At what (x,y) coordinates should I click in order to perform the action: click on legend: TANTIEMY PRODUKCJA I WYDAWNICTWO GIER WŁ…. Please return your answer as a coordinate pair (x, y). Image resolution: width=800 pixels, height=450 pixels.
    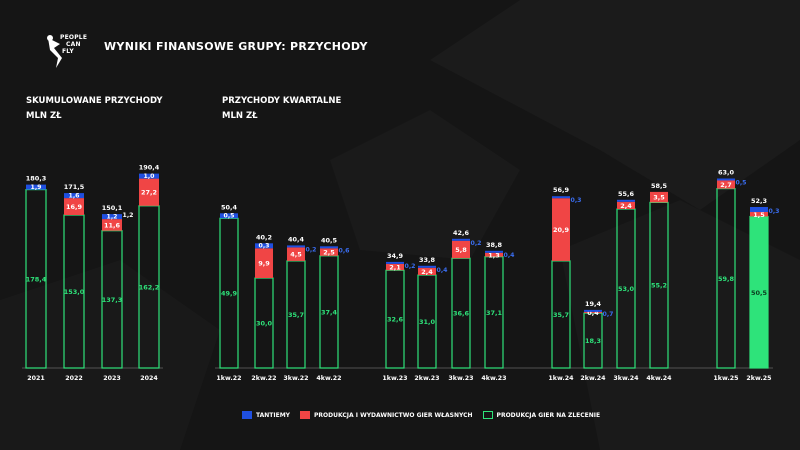
    Looking at the image, I should click on (421, 415).